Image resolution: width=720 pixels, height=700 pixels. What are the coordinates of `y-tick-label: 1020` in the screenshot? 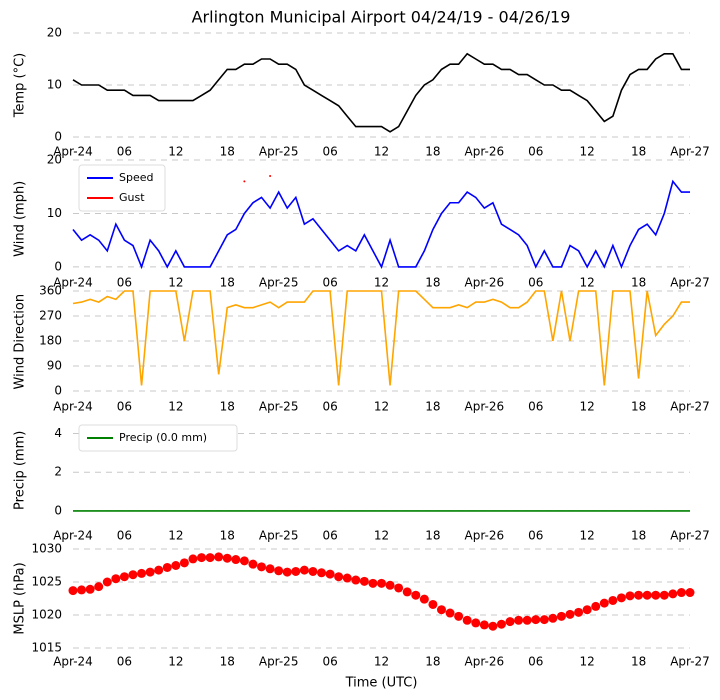 It's located at (46, 615).